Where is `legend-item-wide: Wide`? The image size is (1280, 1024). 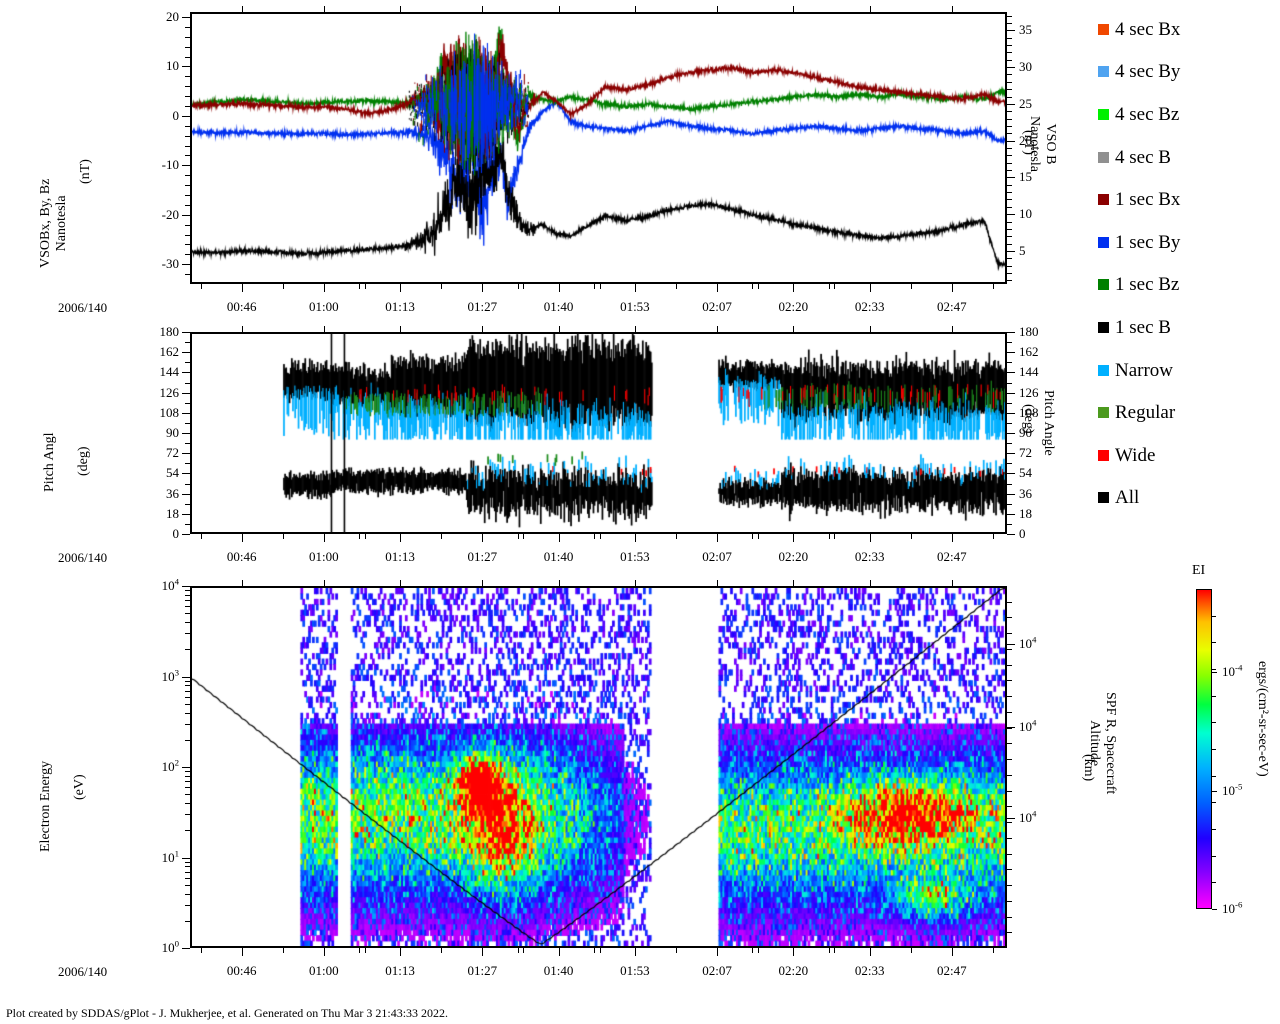 legend-item-wide: Wide is located at coordinates (1188, 455).